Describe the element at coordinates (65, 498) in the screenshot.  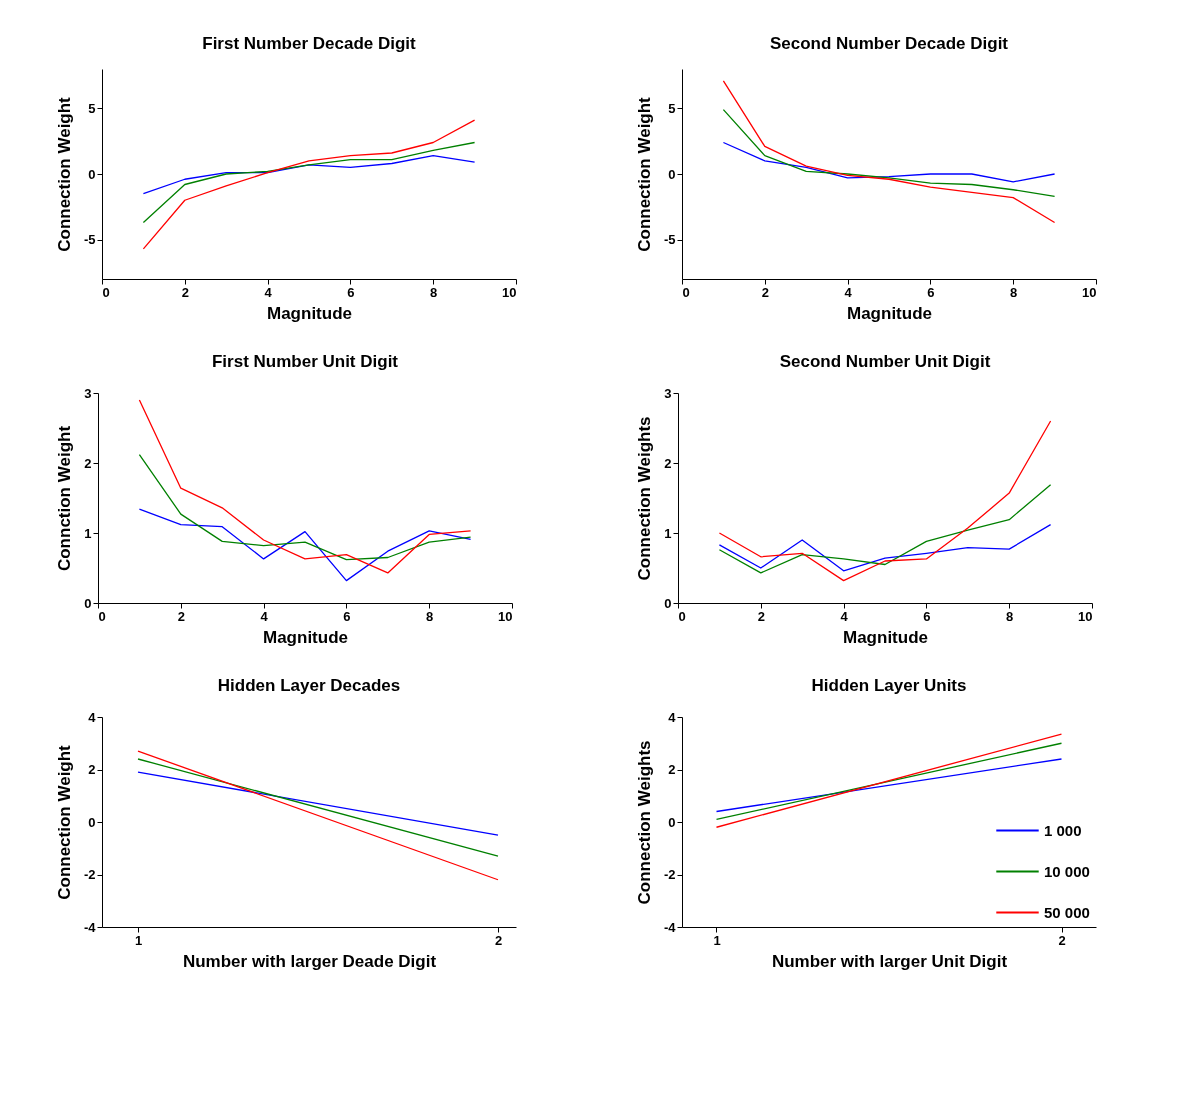
I see `y-axis-title: Connction Weight` at that location.